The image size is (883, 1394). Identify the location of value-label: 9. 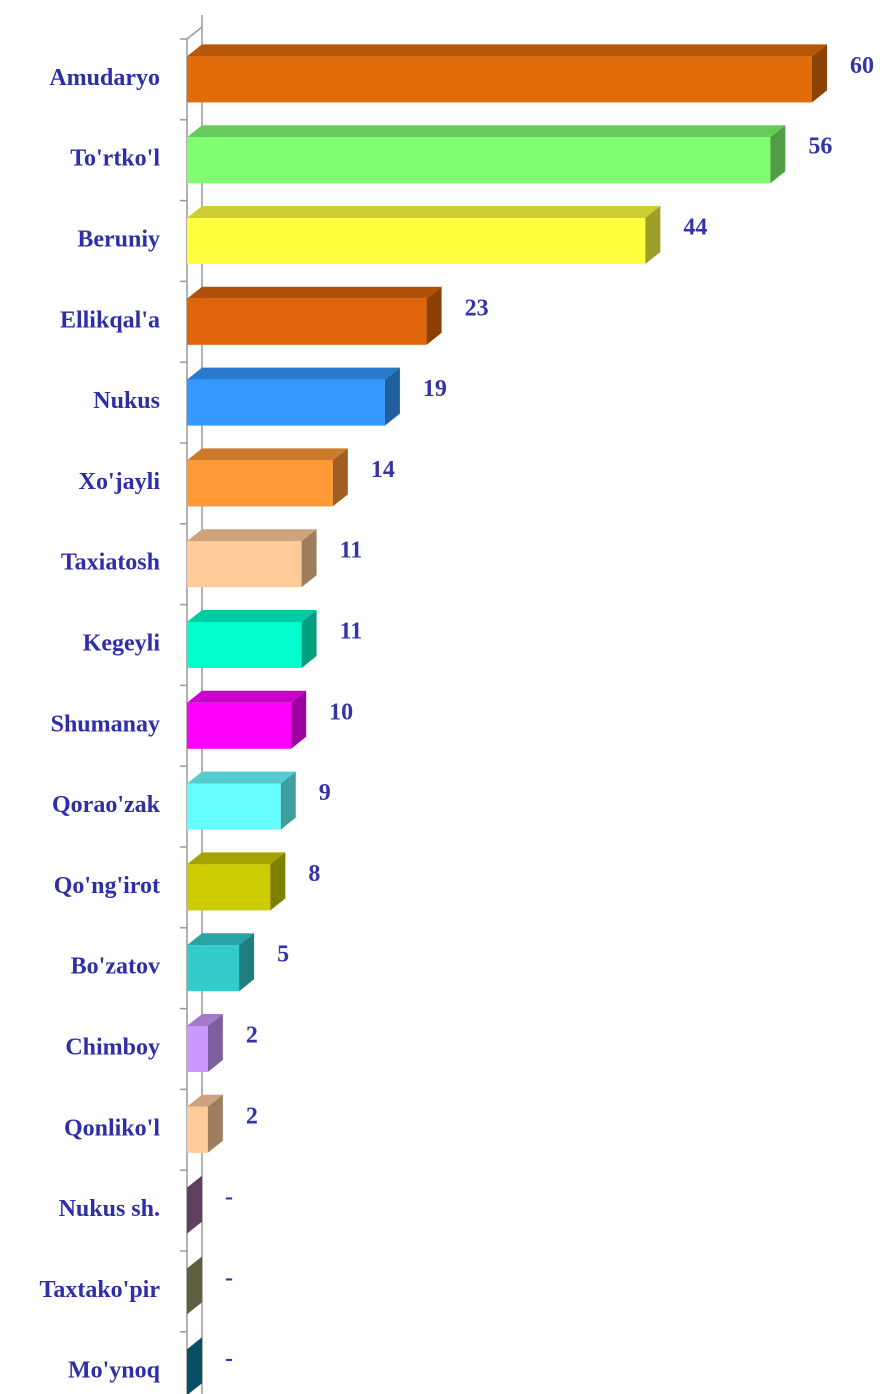
(325, 793).